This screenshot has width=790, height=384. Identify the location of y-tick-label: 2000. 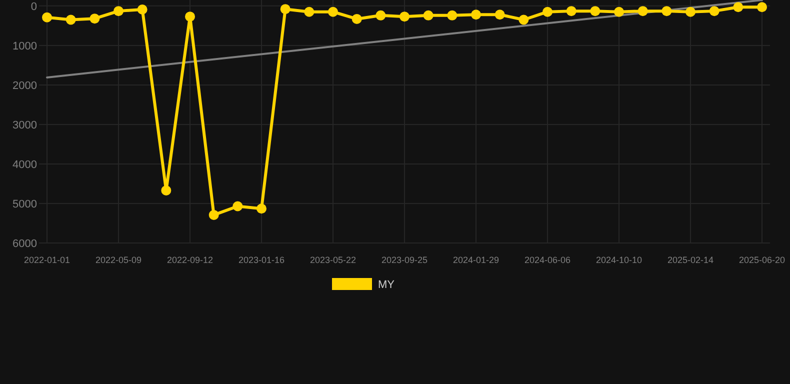
(24, 86).